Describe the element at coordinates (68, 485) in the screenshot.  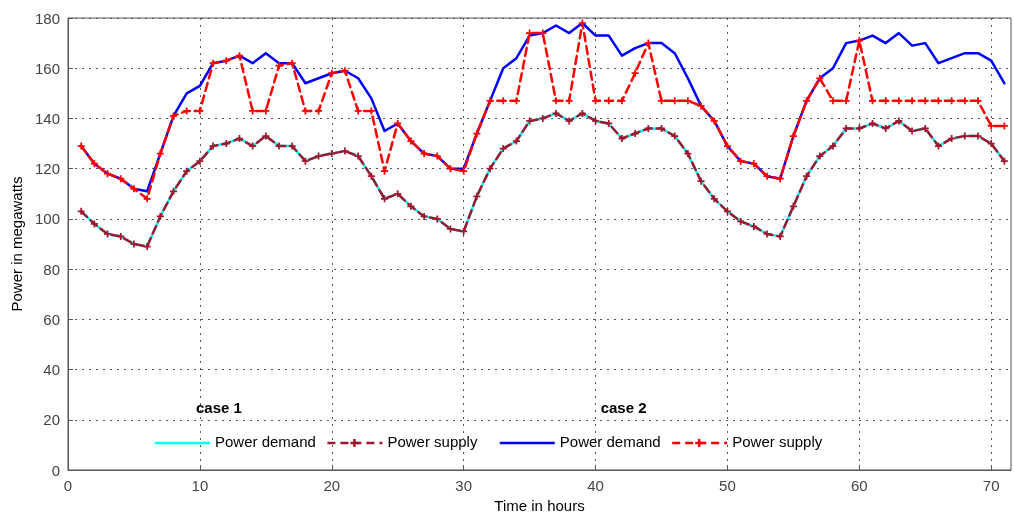
I see `x-tick-label: 0` at that location.